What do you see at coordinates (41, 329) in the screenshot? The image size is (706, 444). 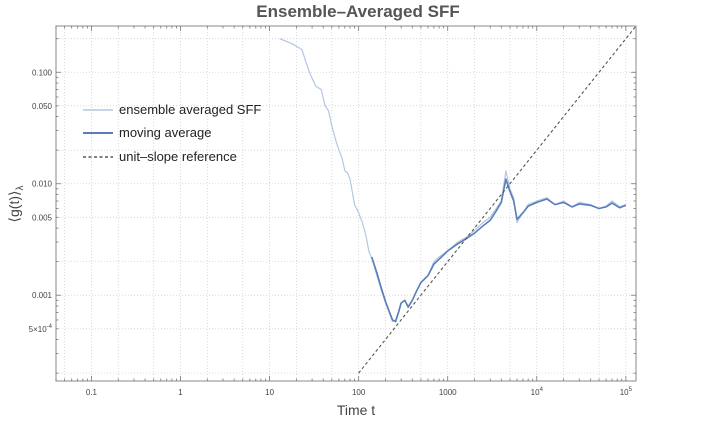 I see `y-tick-label: 5×10⁻⁴` at bounding box center [41, 329].